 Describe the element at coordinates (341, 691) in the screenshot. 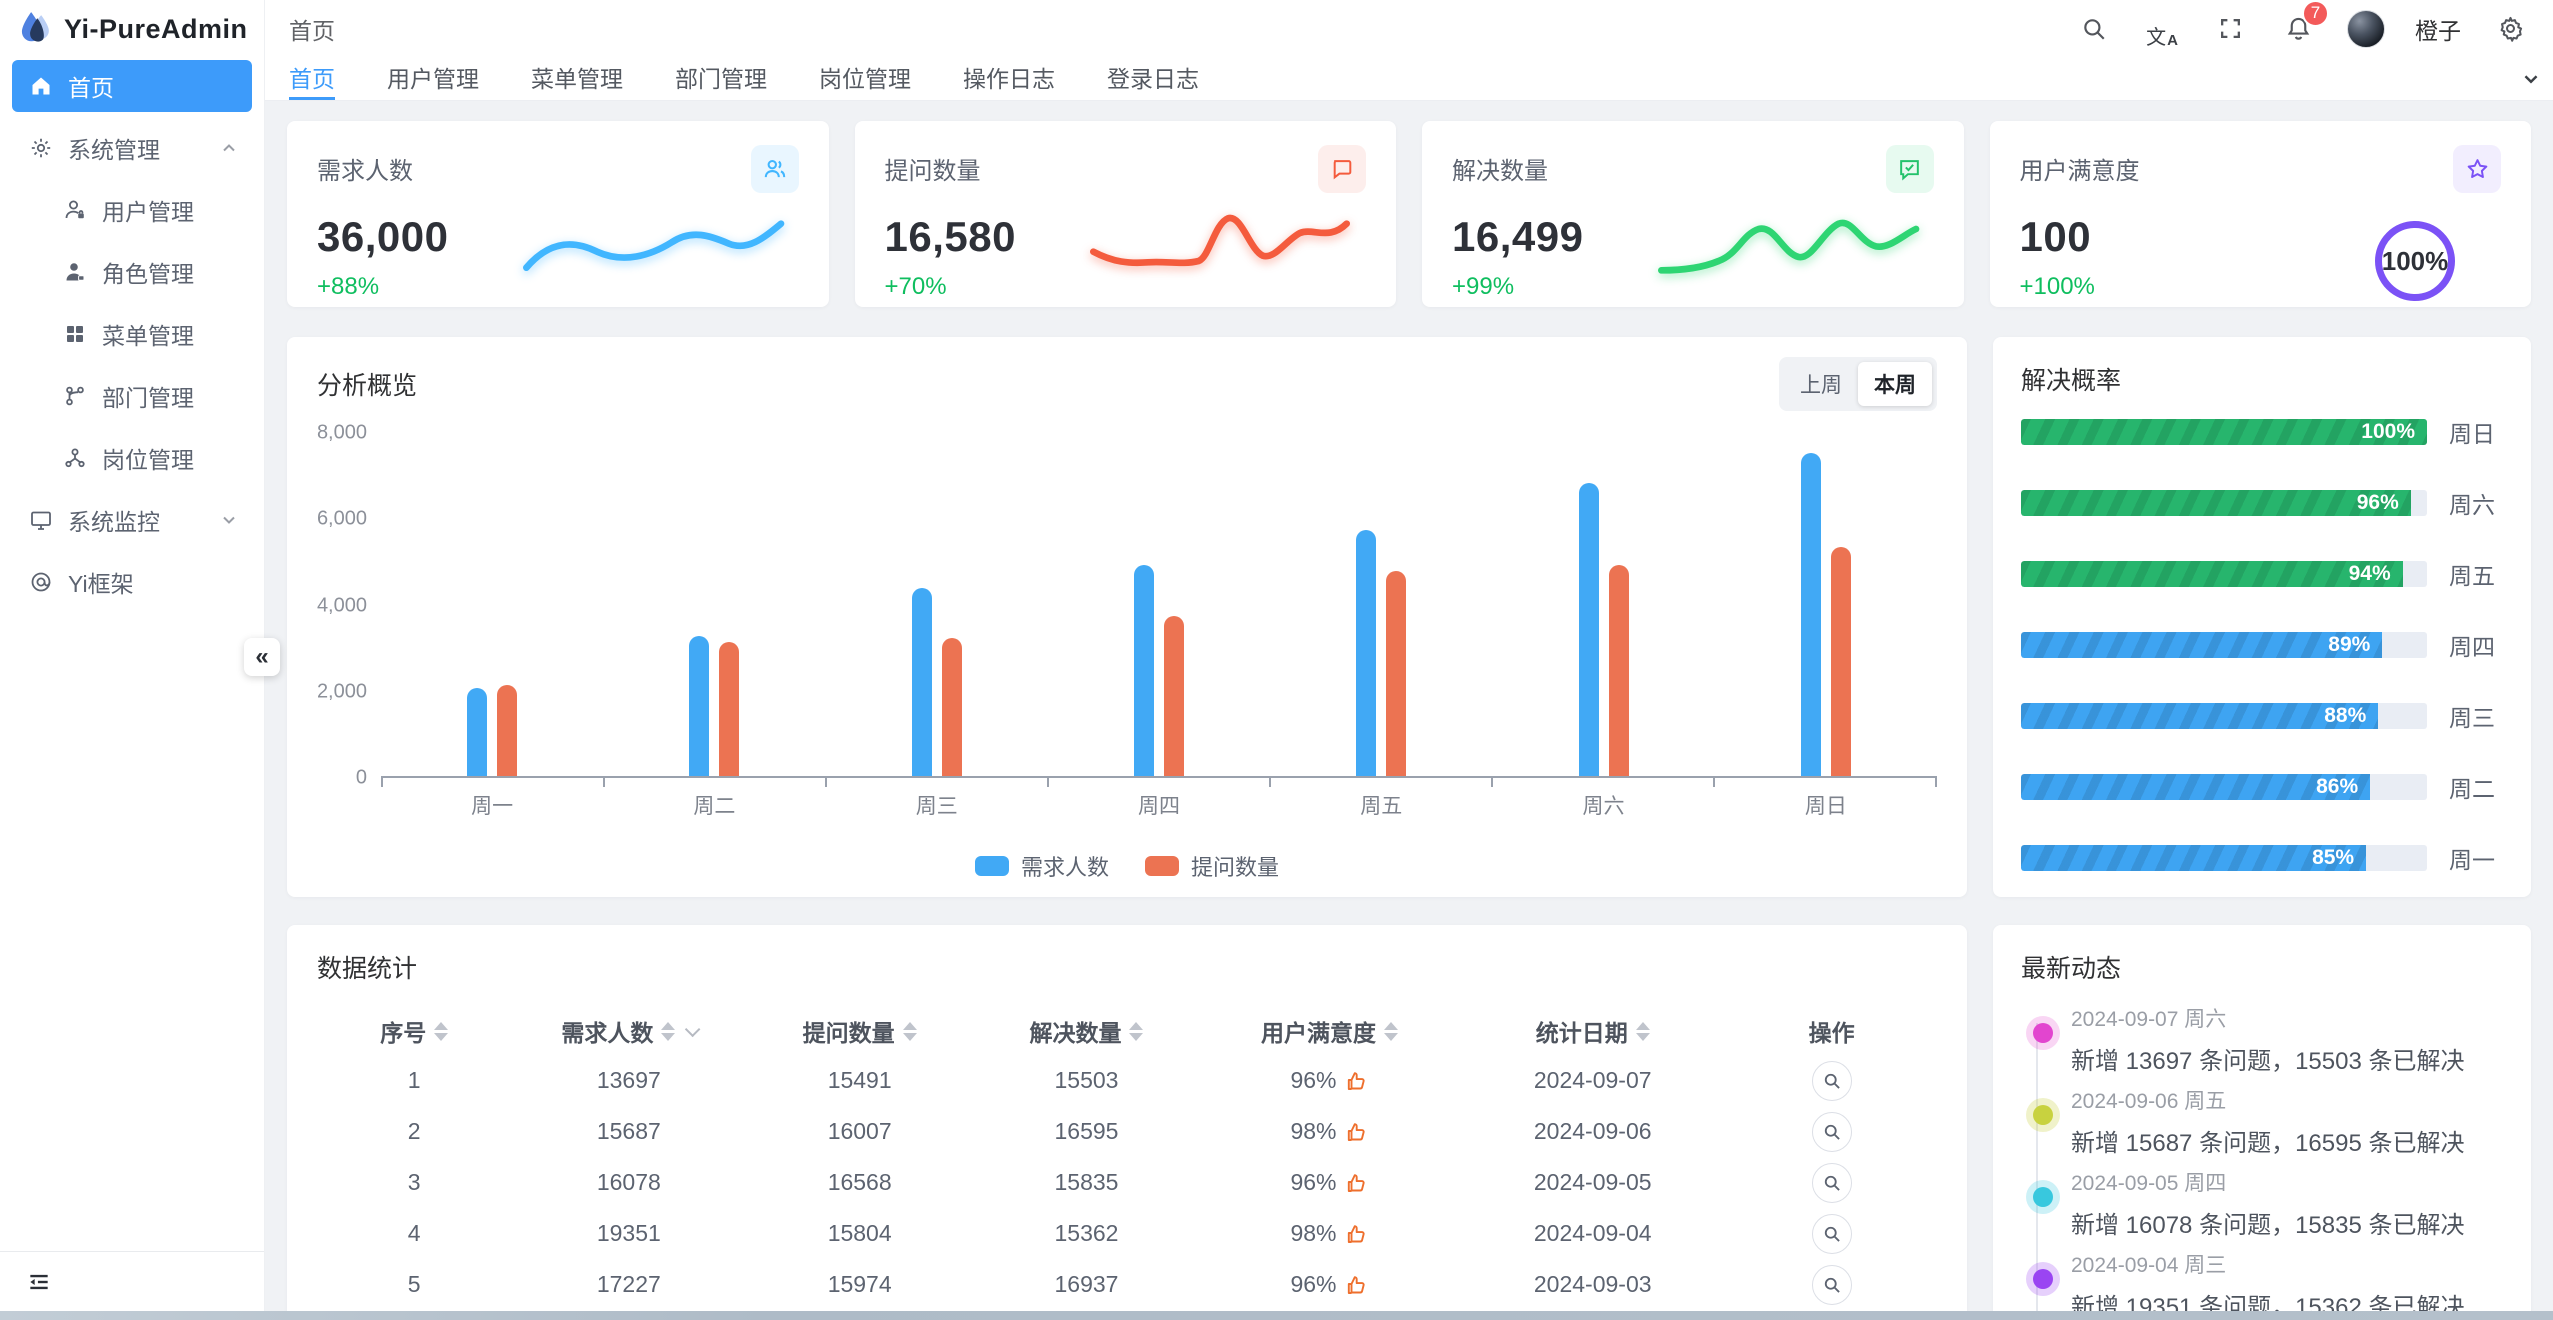

I see `y-tick-label: 2,000` at that location.